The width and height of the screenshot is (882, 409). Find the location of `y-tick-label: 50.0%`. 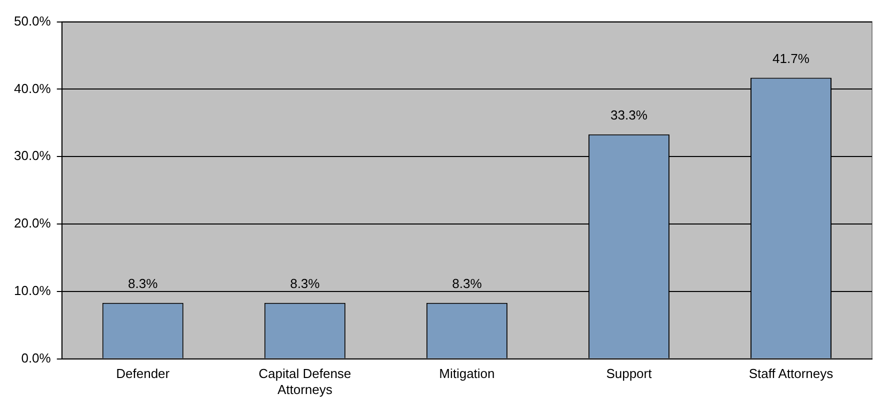

y-tick-label: 50.0% is located at coordinates (33, 20).